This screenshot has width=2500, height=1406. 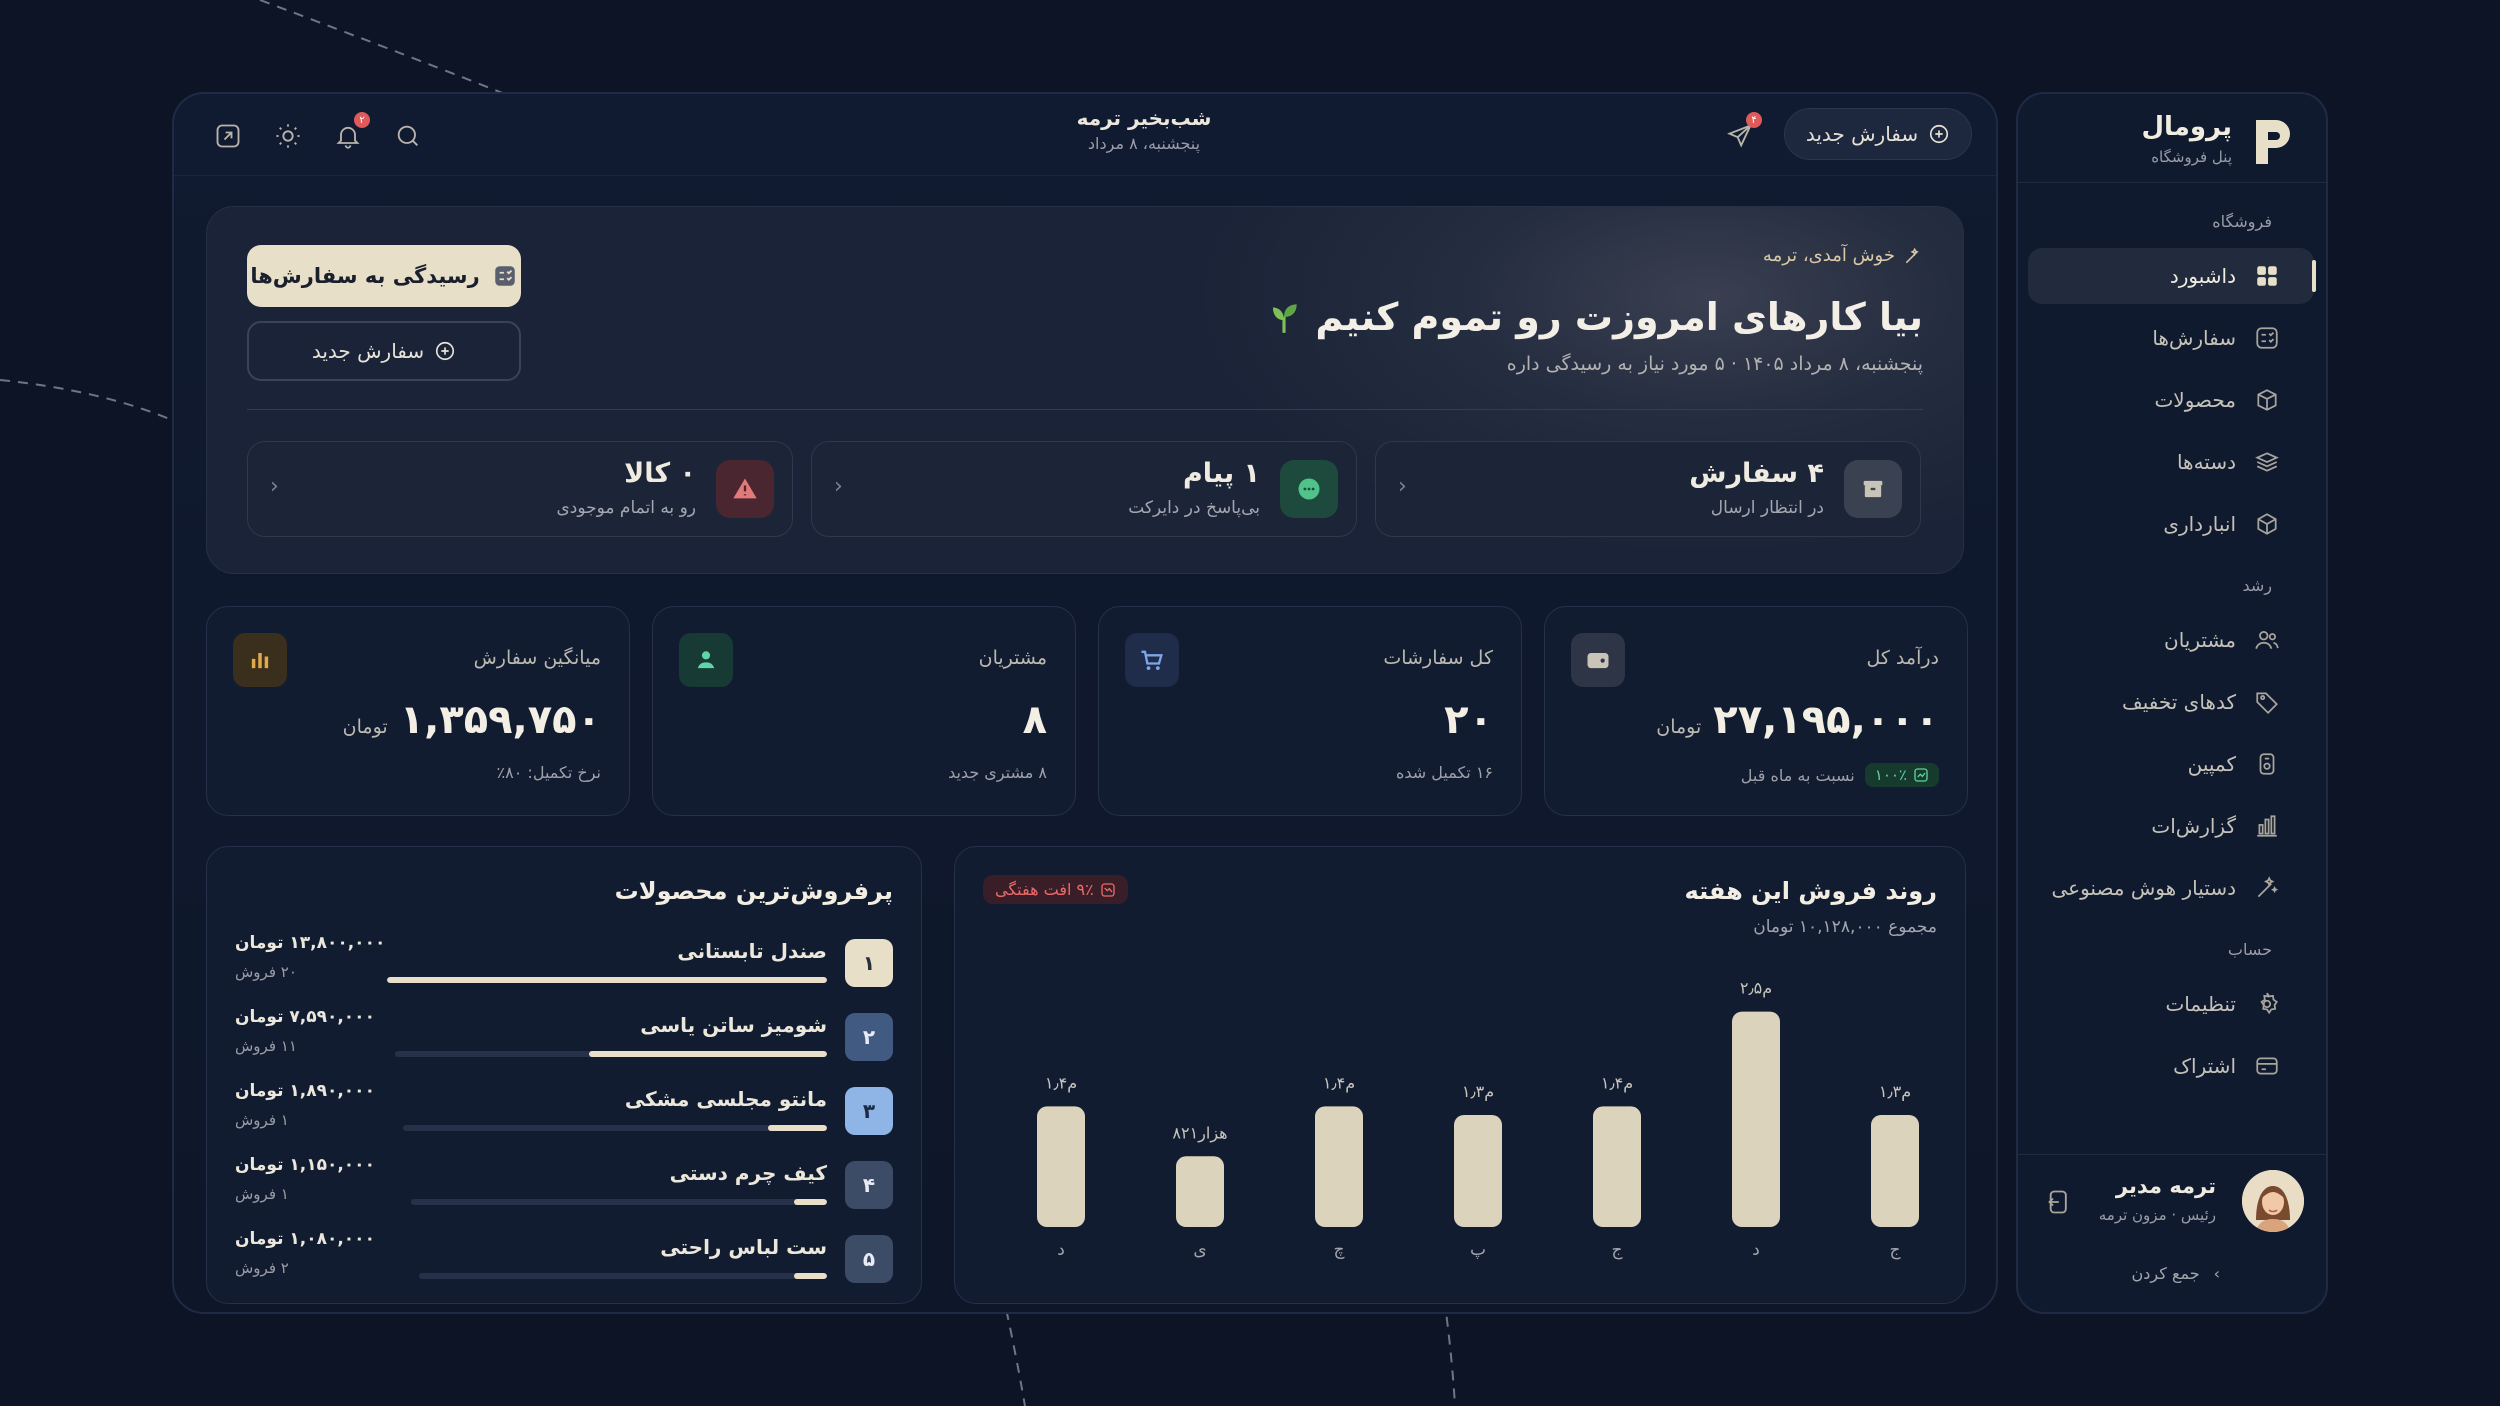 I want to click on sun-icon, so click(x=288, y=136).